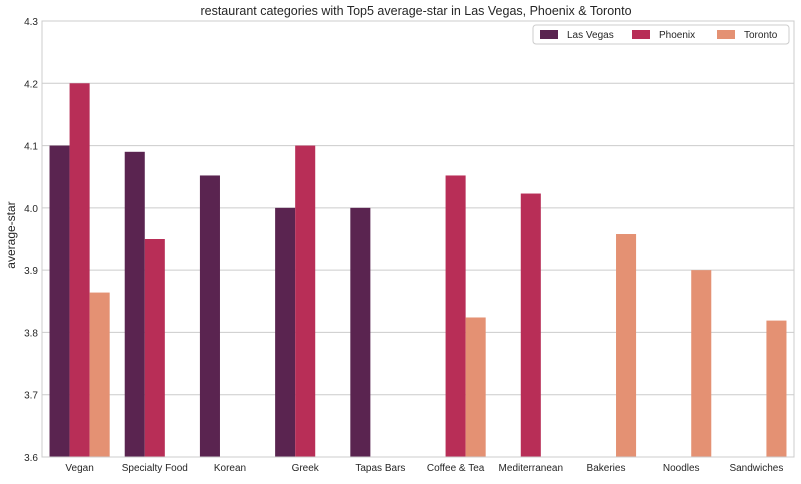  I want to click on x-tick-label: Bakeries, so click(606, 468).